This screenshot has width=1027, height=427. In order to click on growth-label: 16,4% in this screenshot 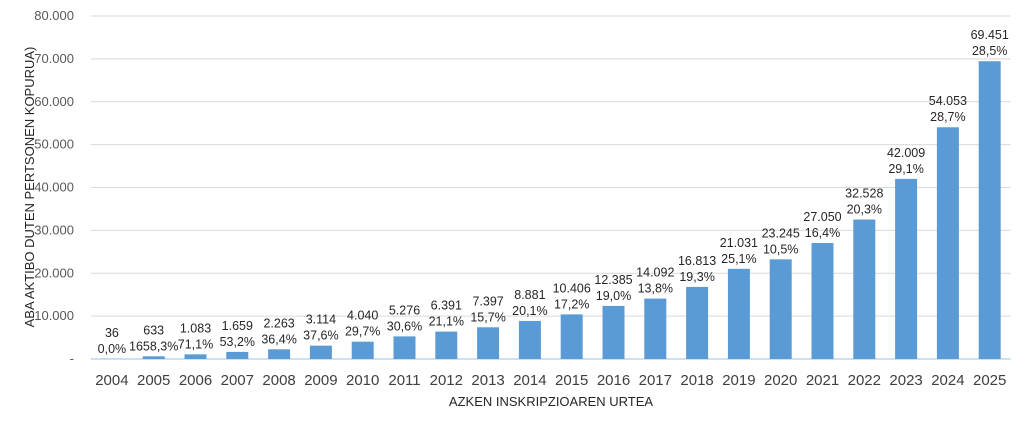, I will do `click(822, 233)`.